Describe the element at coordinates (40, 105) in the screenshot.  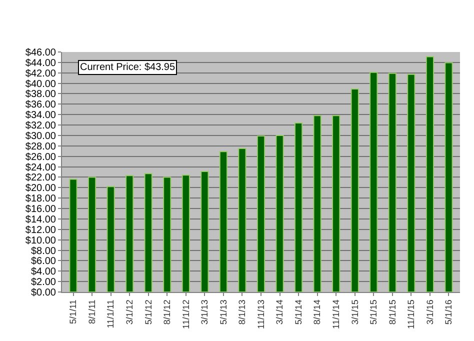
I see `y-tick-label: $36.00` at that location.